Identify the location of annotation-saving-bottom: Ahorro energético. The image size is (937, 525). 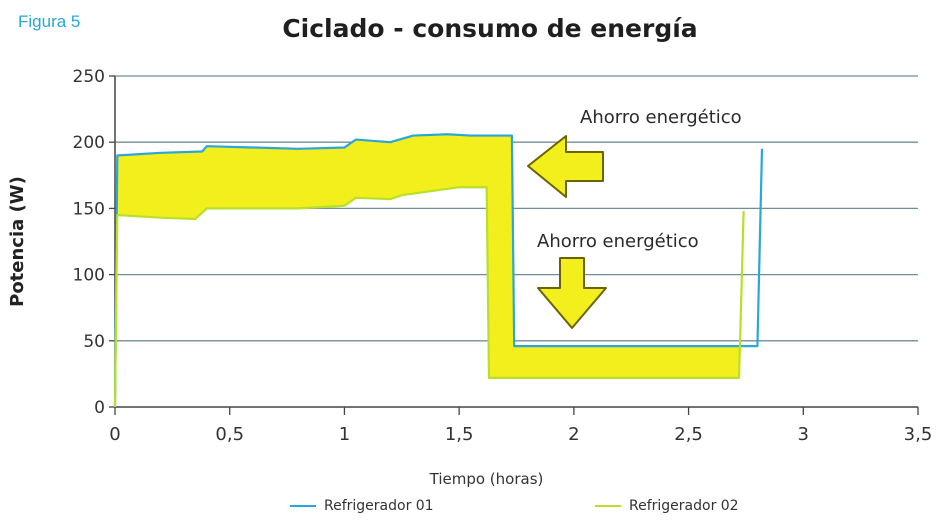
(618, 241).